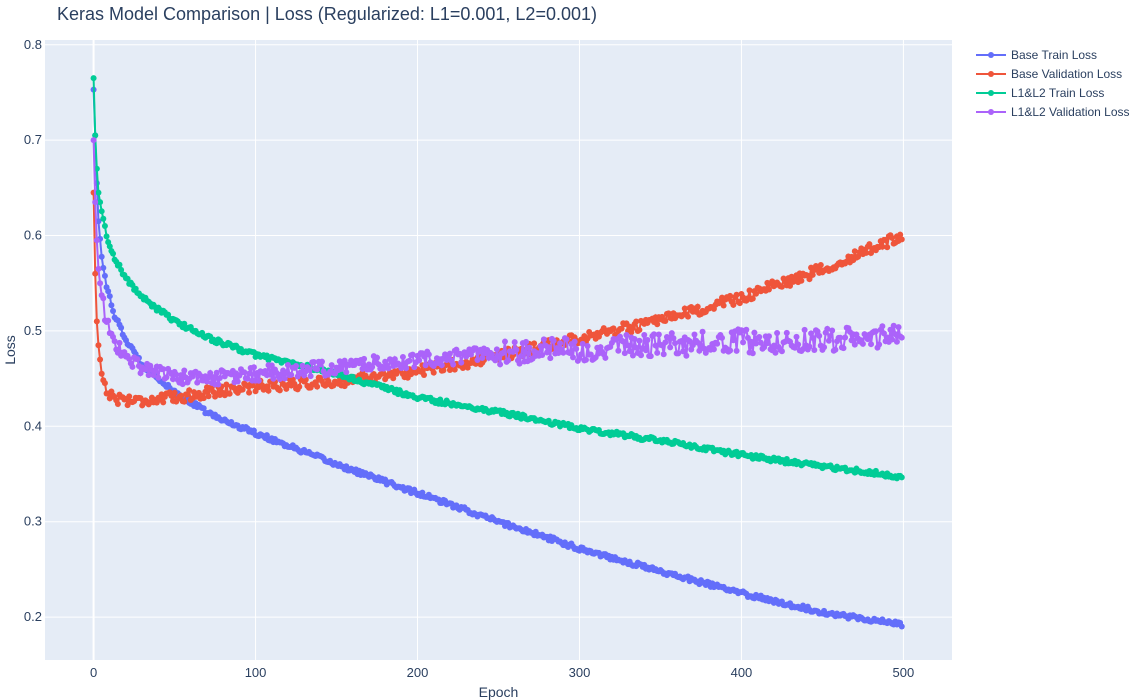 The width and height of the screenshot is (1147, 700). What do you see at coordinates (1040, 93) in the screenshot?
I see `legend-item: L1&L2 Train Loss` at bounding box center [1040, 93].